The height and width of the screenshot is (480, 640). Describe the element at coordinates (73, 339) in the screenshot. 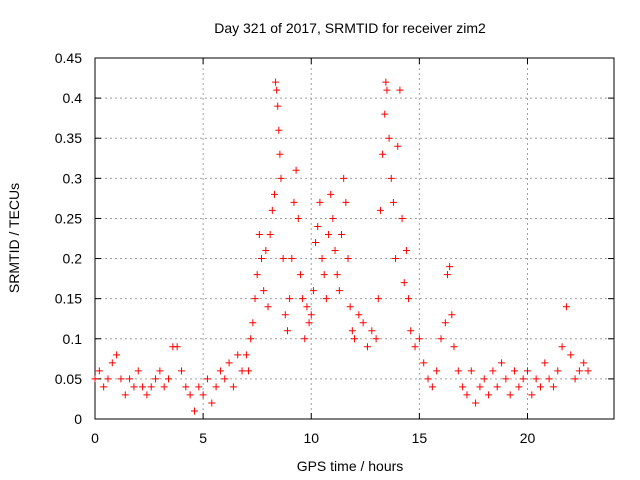

I see `y-tick-label: 0.1` at that location.